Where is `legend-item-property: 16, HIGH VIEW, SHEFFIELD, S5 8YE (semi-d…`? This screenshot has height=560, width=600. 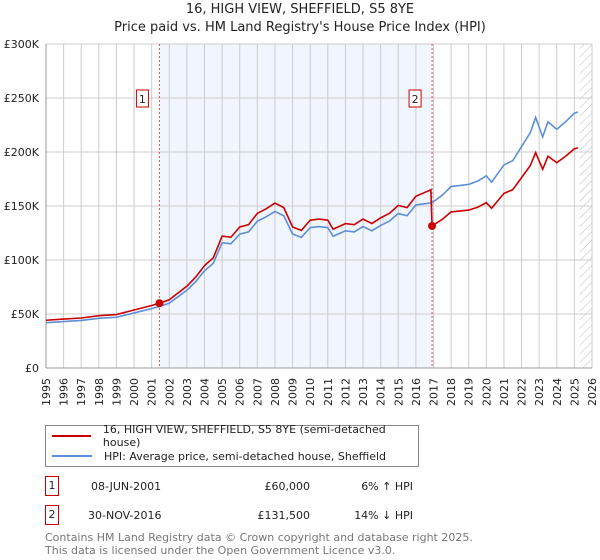 legend-item-property: 16, HIGH VIEW, SHEFFIELD, S5 8YE (semi-d… is located at coordinates (232, 436).